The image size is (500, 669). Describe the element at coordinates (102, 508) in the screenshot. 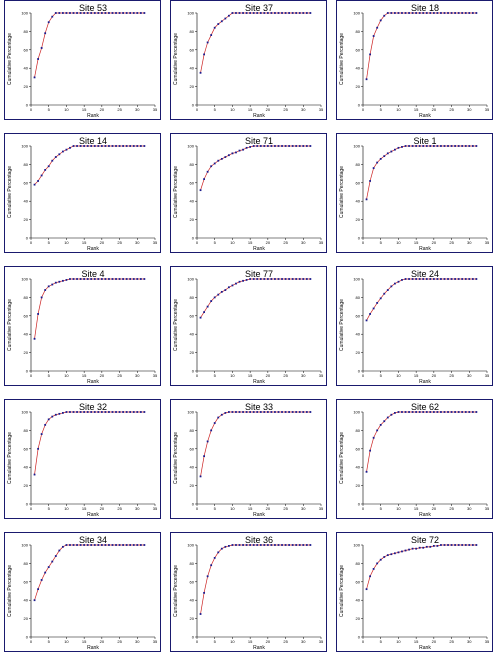

I see `x-tick-label: 20` at that location.